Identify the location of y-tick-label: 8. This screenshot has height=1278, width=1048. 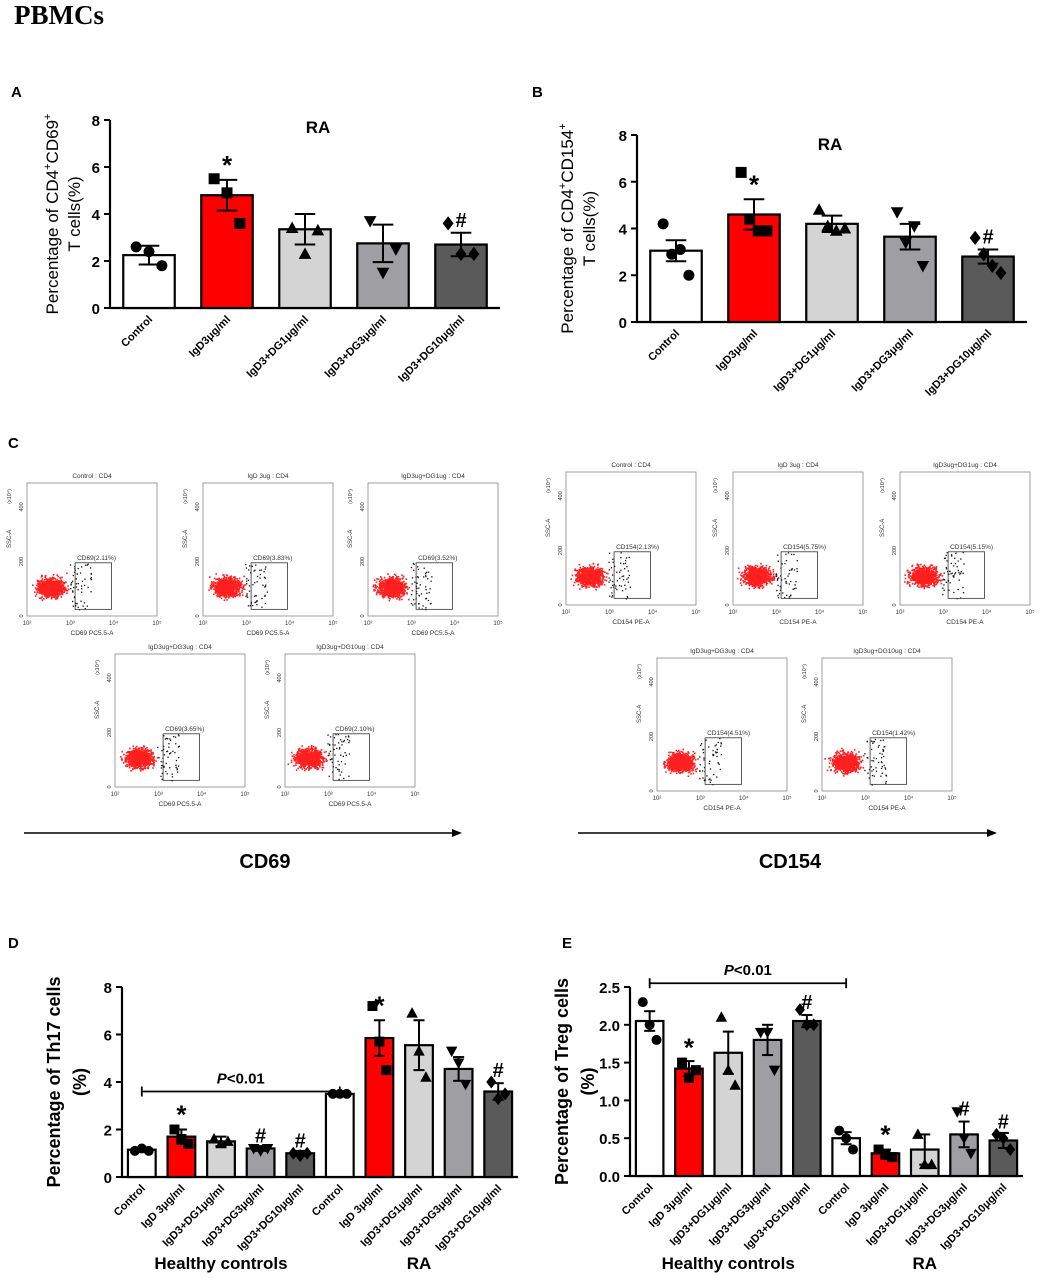
(623, 136).